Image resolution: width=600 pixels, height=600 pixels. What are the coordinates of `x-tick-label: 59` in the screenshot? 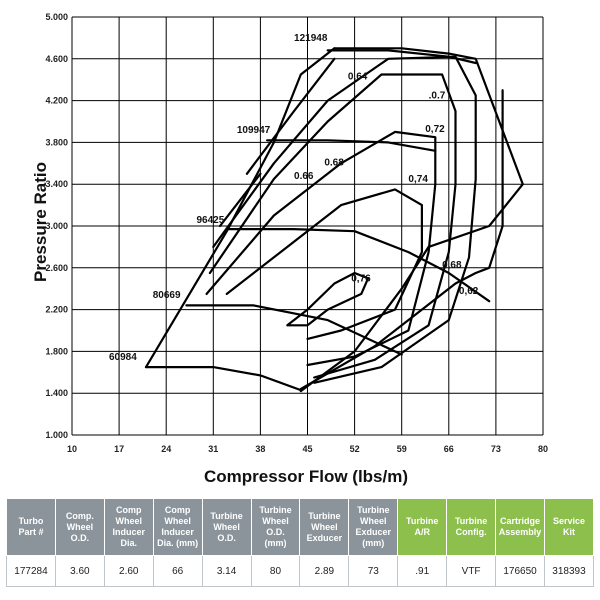 It's located at (402, 449).